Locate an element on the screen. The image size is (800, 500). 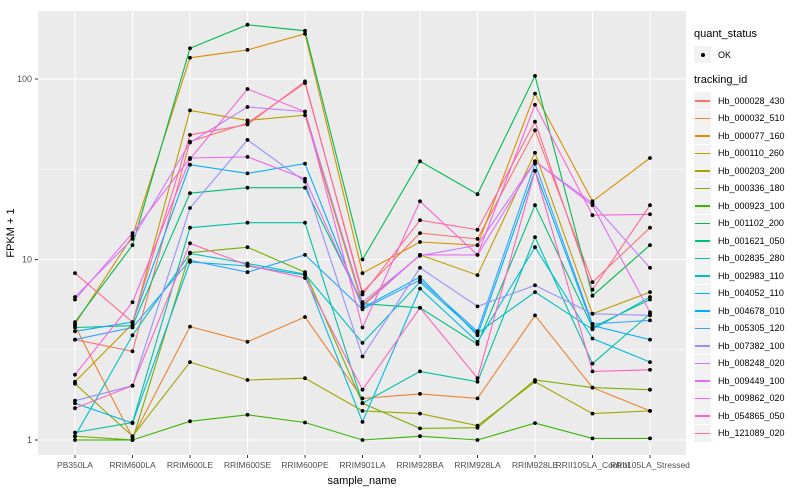
x-tick-label: RRIM928BA is located at coordinates (420, 465).